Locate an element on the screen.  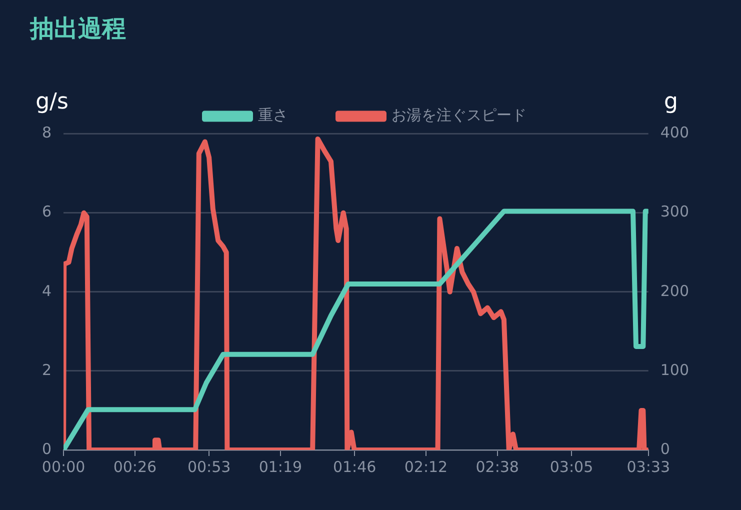
y2-tick-label: 200 is located at coordinates (675, 291).